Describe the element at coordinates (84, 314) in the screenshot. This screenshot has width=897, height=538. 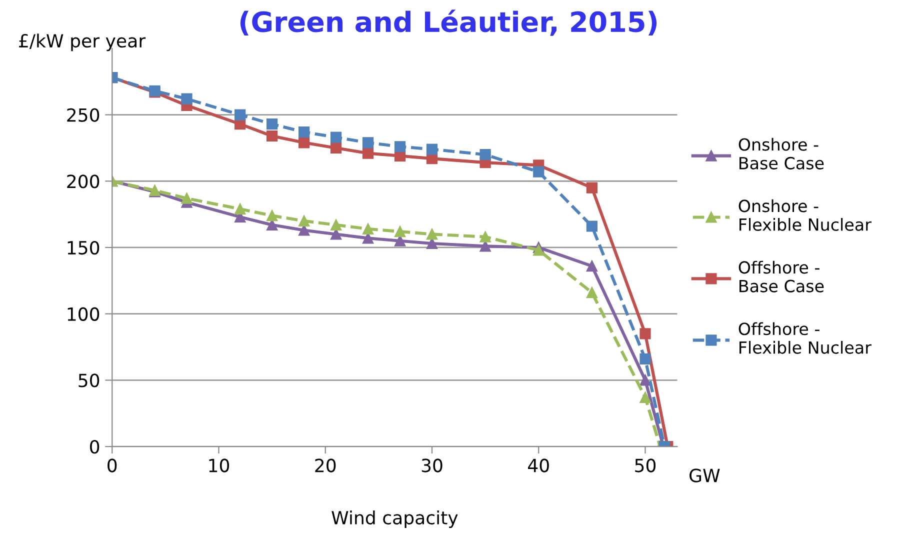
I see `y-tick-label: 100` at that location.